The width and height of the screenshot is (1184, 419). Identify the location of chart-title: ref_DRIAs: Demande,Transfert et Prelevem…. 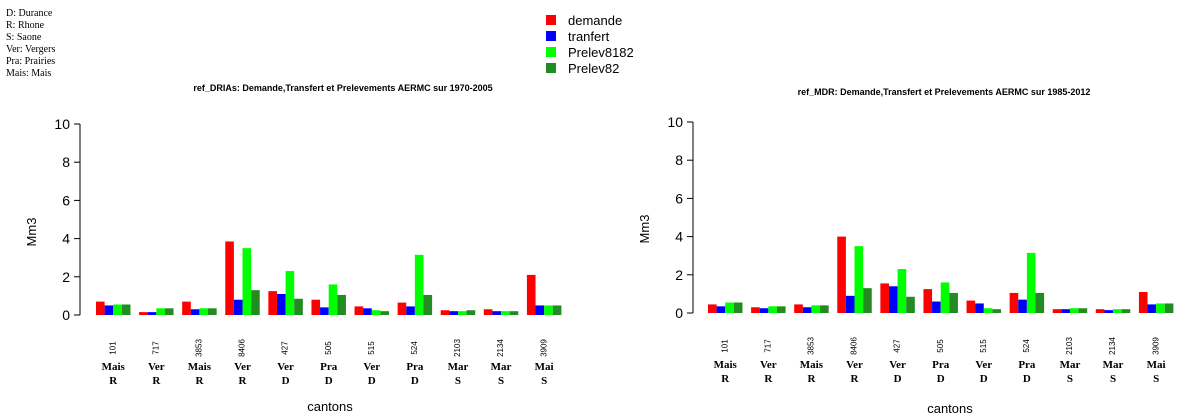
(342, 88).